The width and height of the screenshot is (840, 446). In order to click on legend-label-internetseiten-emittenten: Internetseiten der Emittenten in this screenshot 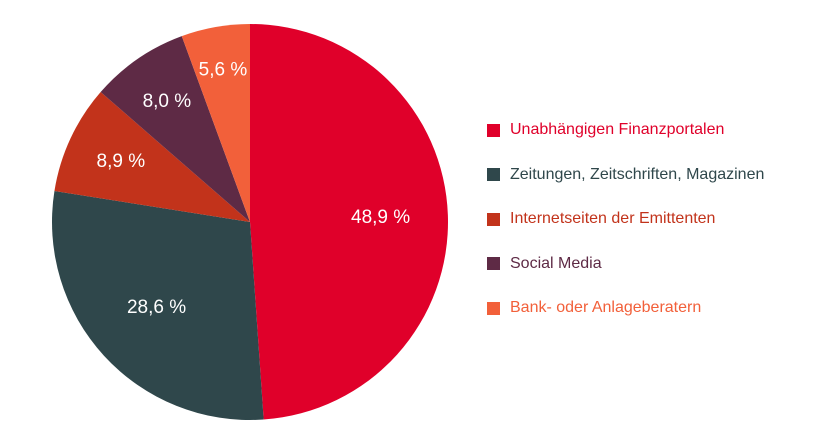, I will do `click(613, 218)`.